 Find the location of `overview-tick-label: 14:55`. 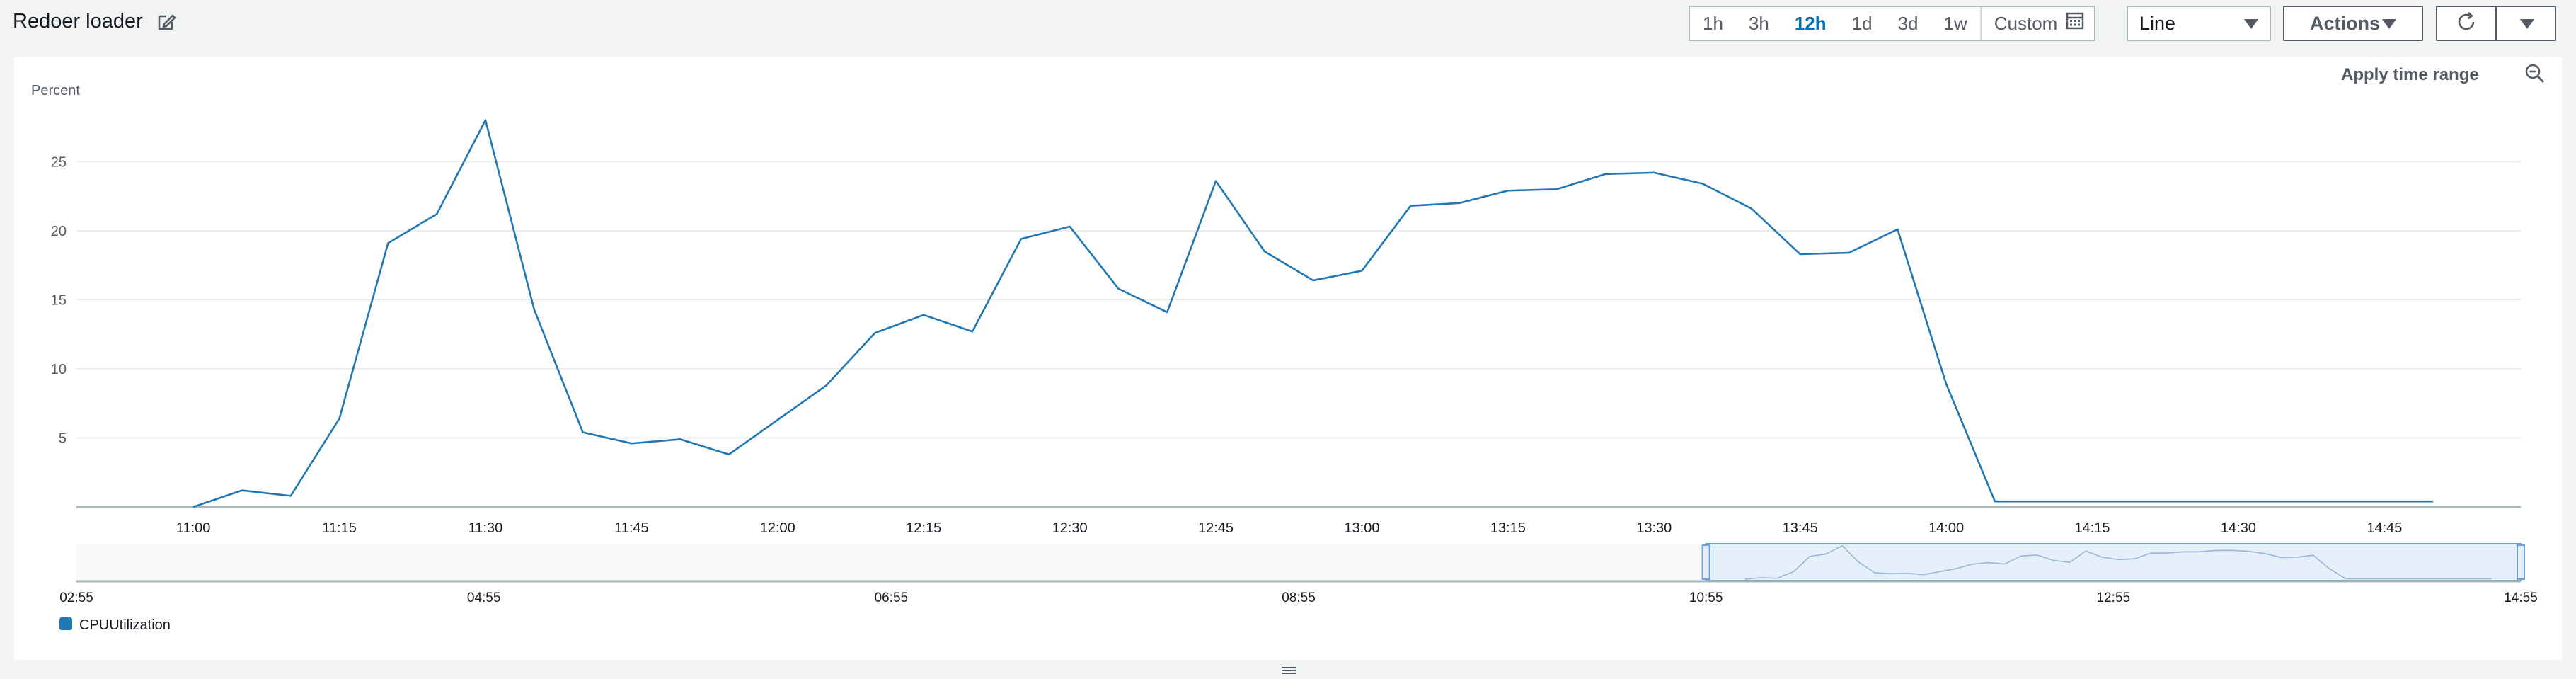

overview-tick-label: 14:55 is located at coordinates (2521, 597).